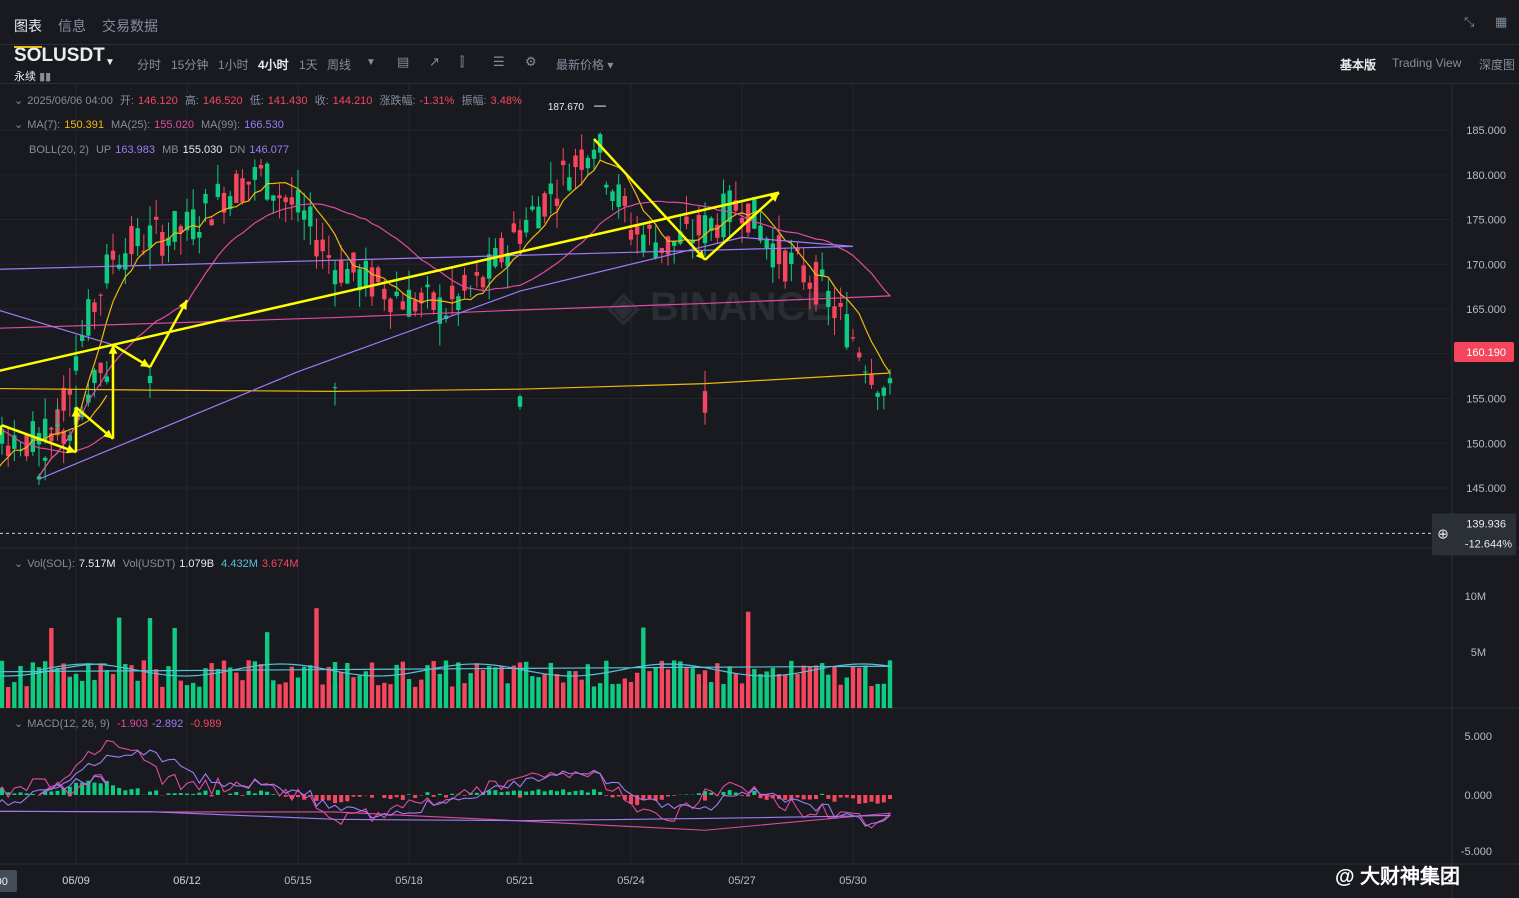  What do you see at coordinates (585, 65) in the screenshot?
I see `price-type-select: 最新价格 ▾` at bounding box center [585, 65].